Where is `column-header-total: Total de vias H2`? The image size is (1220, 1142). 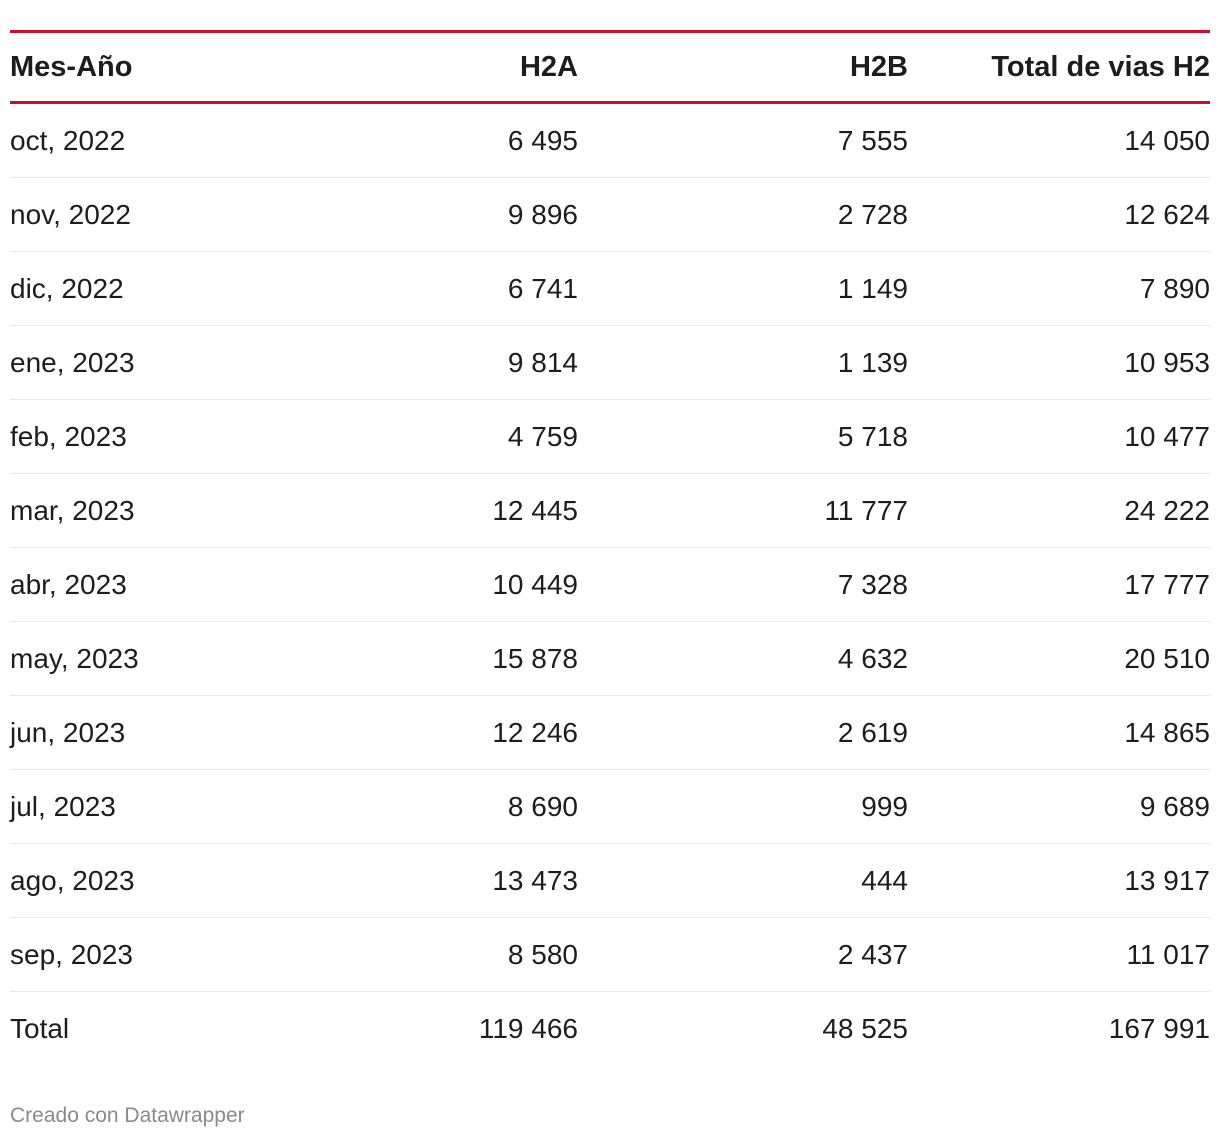
column-header-total: Total de vias H2 is located at coordinates (1100, 66).